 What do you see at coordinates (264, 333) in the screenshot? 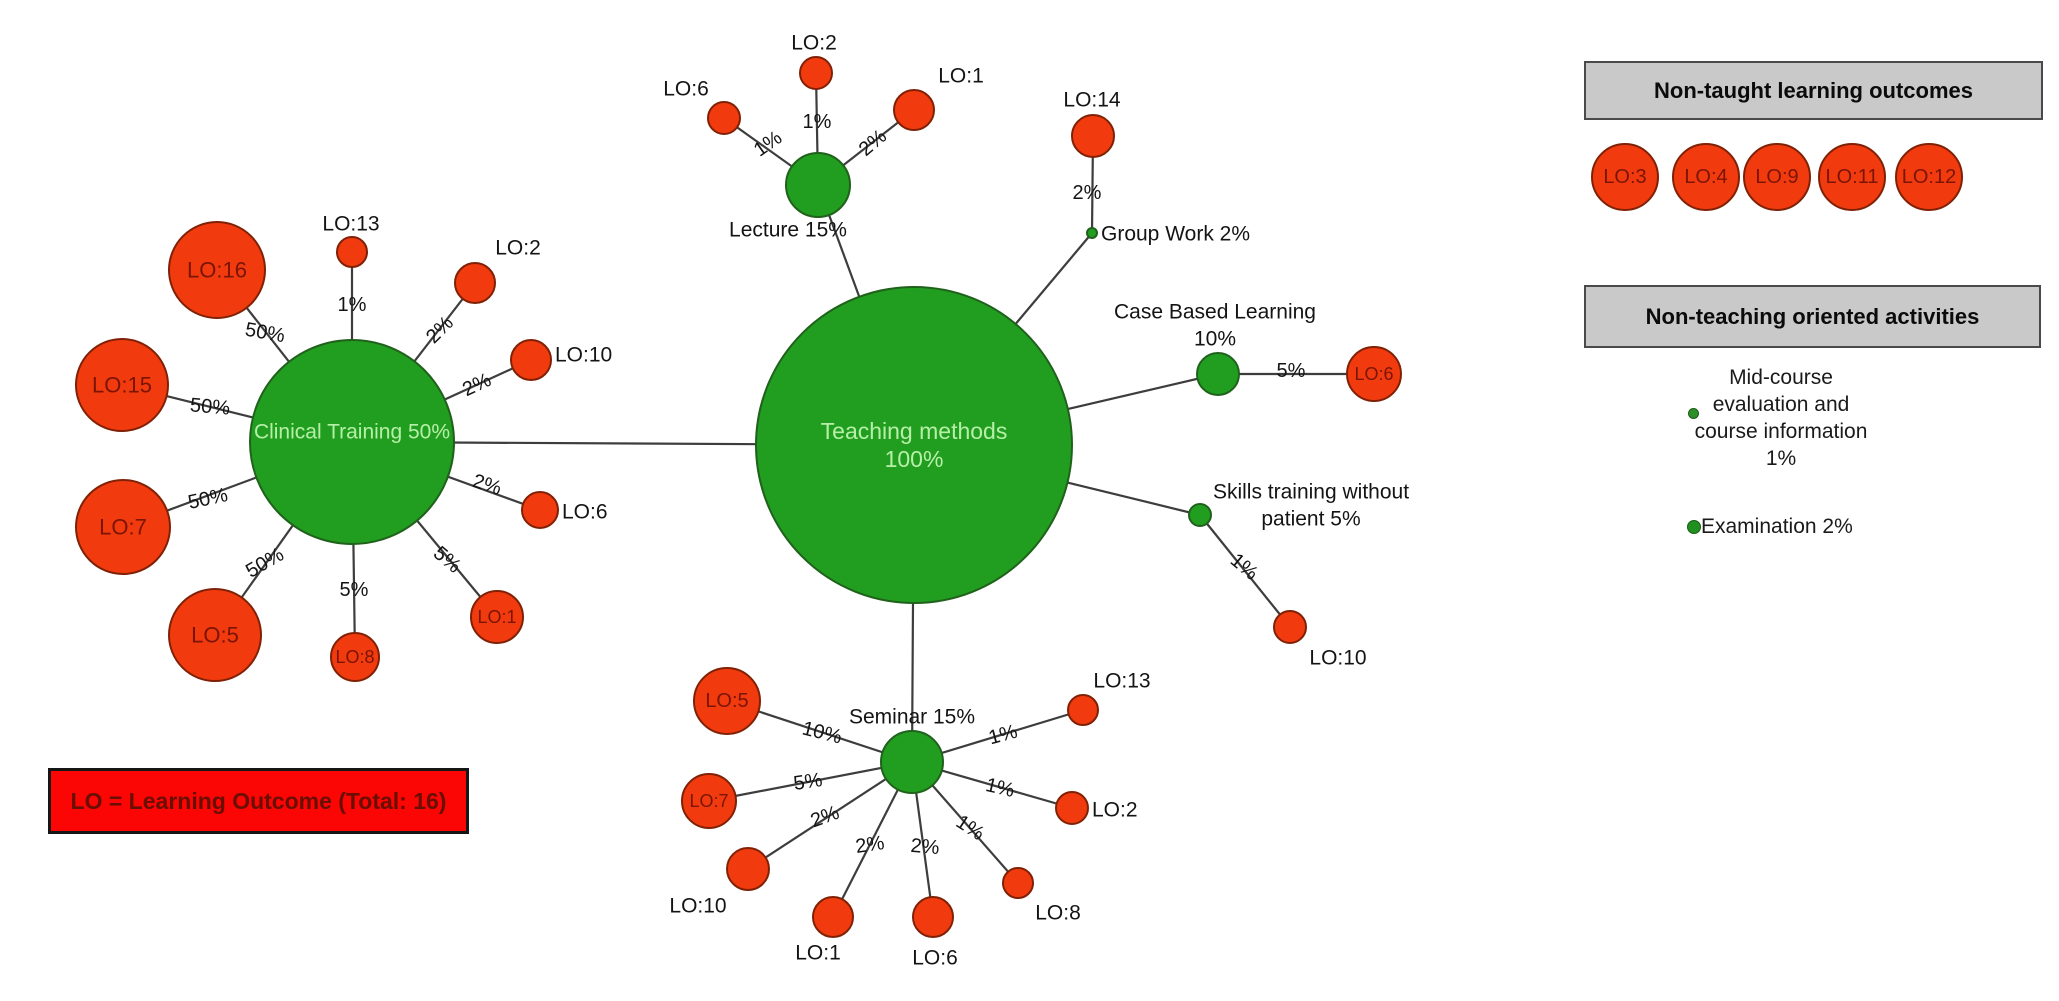
I see `edge-pct-clinical-cl_lo16: 50%` at bounding box center [264, 333].